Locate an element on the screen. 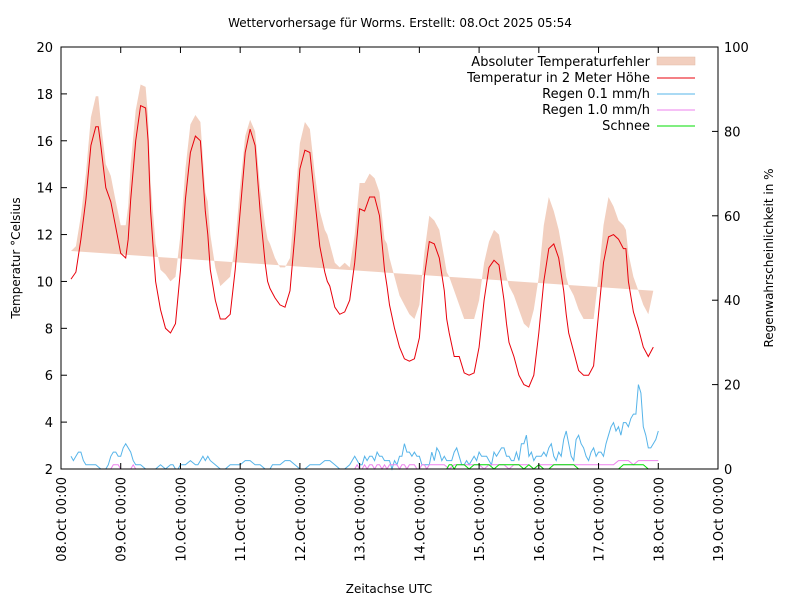 The width and height of the screenshot is (800, 600). y2-tick-label: 20 is located at coordinates (732, 386).